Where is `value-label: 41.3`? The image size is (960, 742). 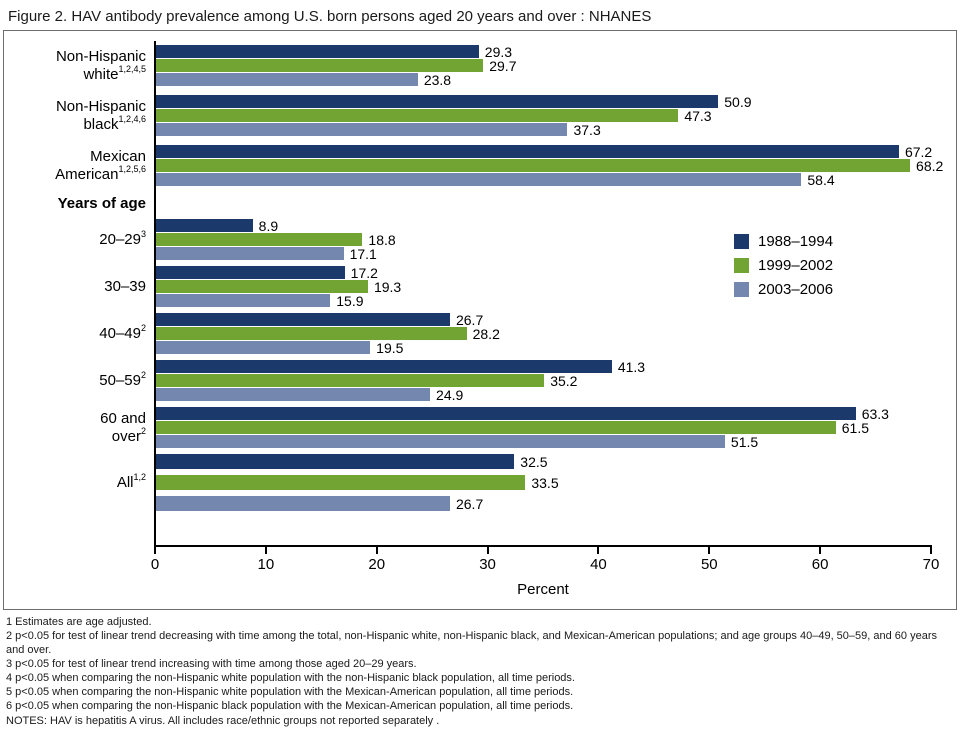
value-label: 41.3 is located at coordinates (631, 366).